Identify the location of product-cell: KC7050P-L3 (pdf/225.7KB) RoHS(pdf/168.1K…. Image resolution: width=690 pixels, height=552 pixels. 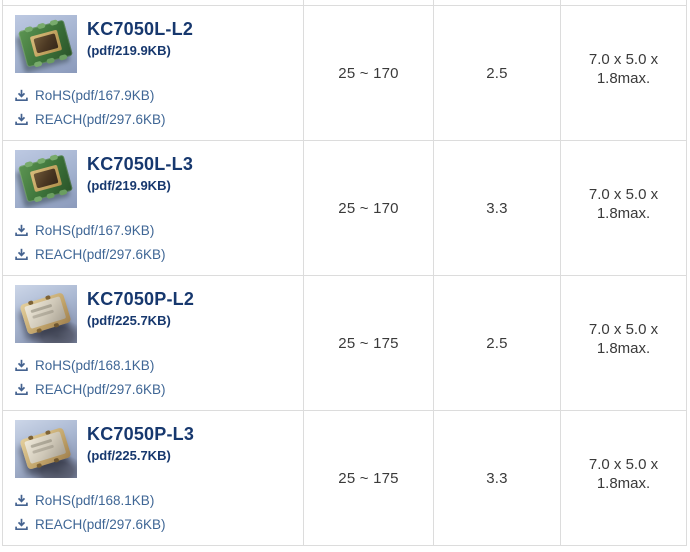
(153, 478).